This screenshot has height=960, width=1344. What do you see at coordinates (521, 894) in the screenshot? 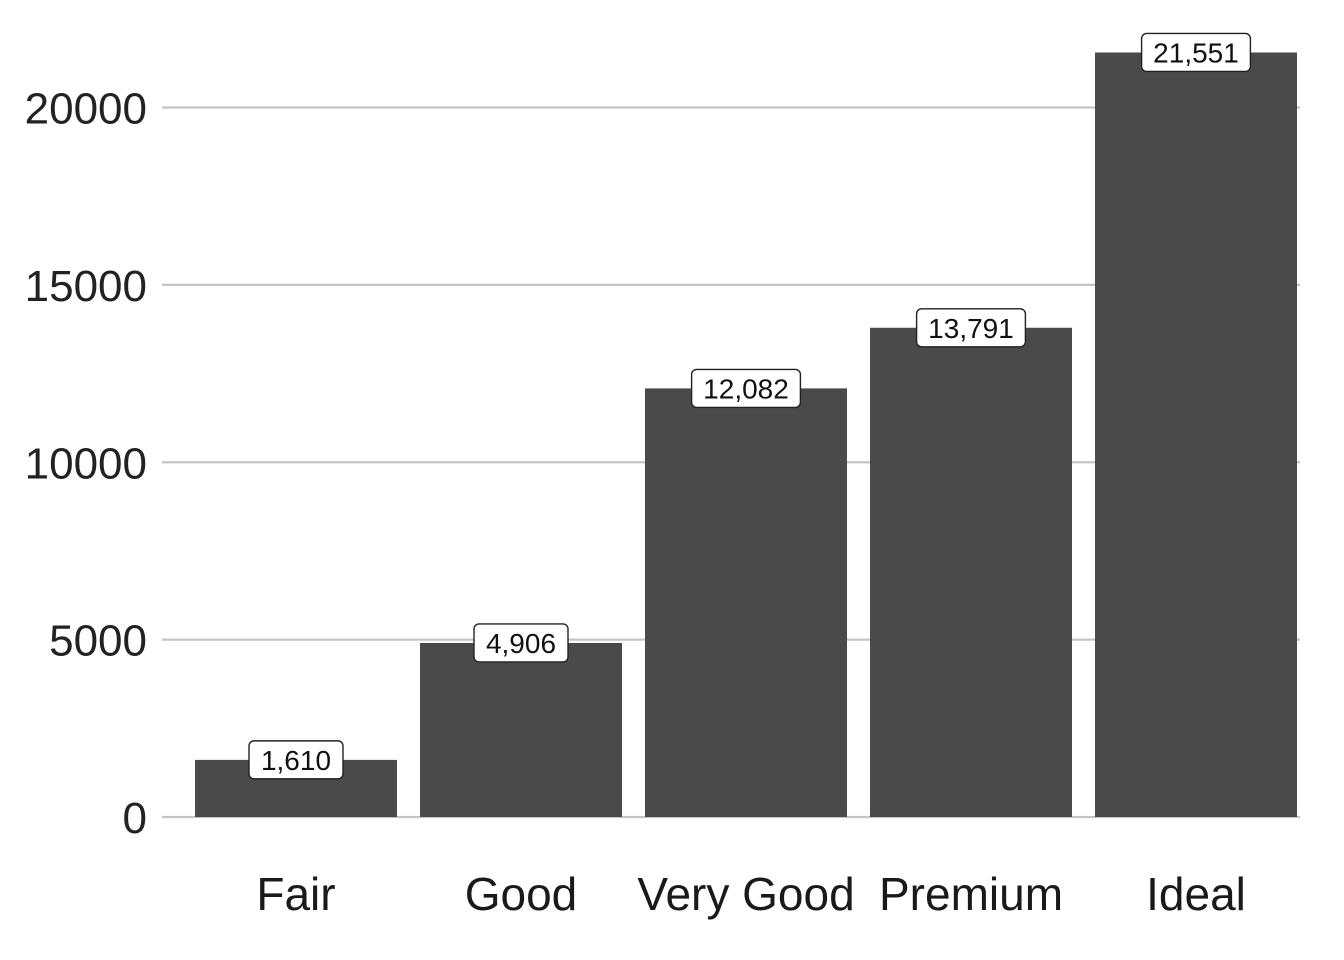
I see `x-tick-label-good: Good` at bounding box center [521, 894].